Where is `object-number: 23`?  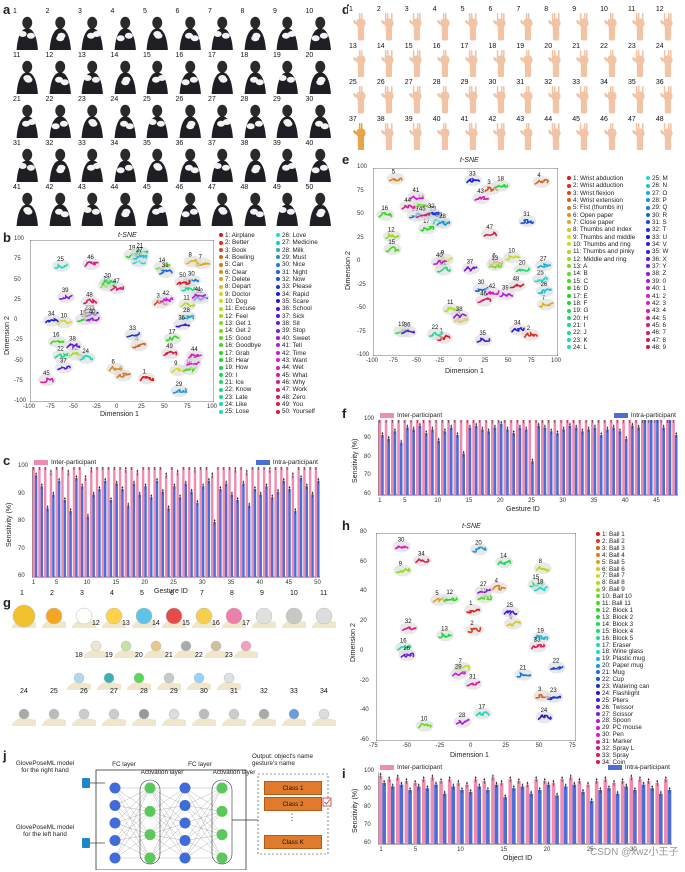 object-number: 23 is located at coordinates (229, 655).